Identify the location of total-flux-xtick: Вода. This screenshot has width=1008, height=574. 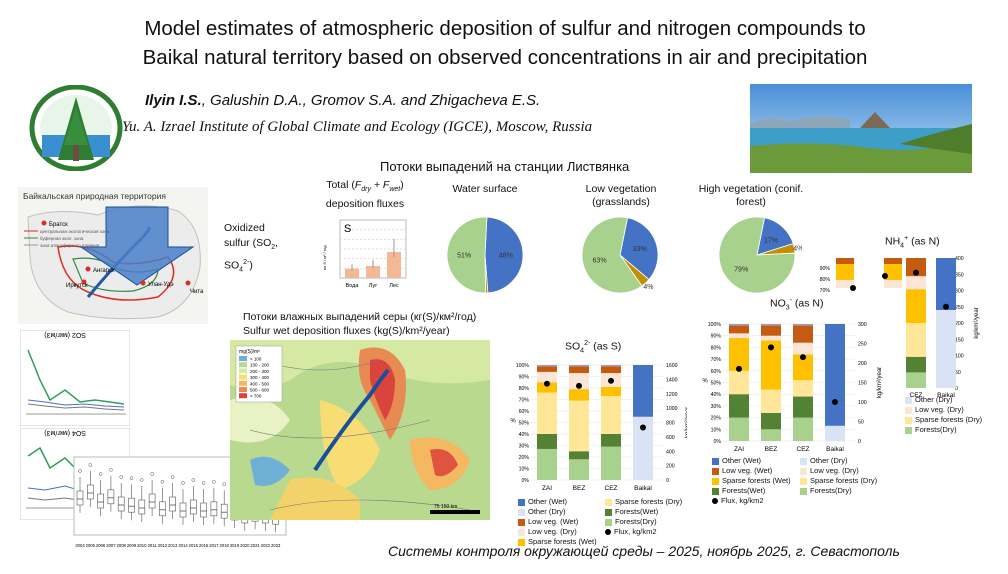
(353, 286).